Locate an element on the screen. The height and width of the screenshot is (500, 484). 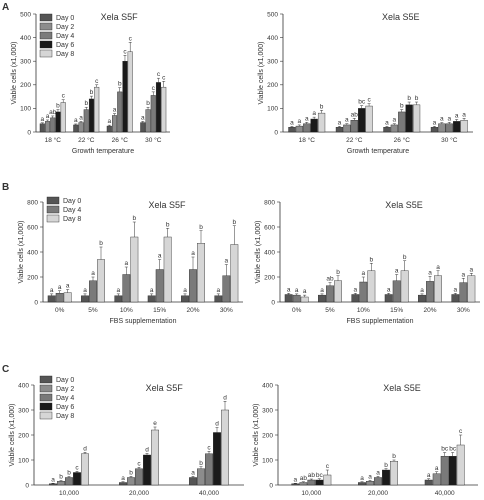
y-tick-label: 200 is located at coordinates (272, 85).